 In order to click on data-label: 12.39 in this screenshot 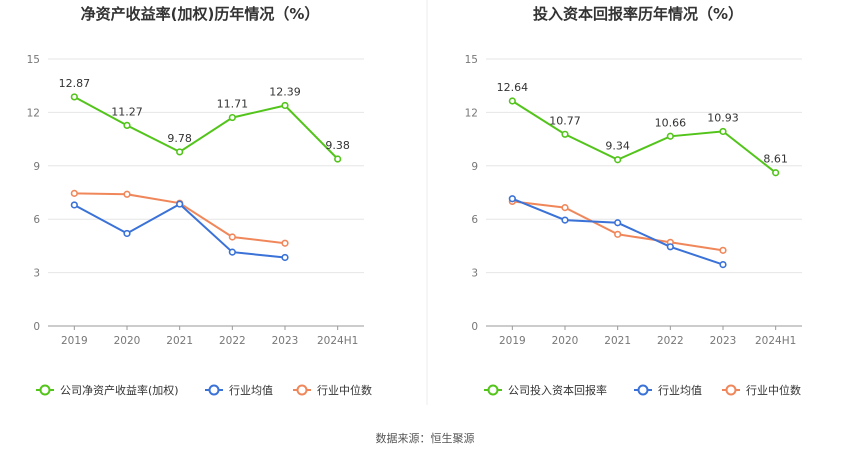, I will do `click(285, 91)`.